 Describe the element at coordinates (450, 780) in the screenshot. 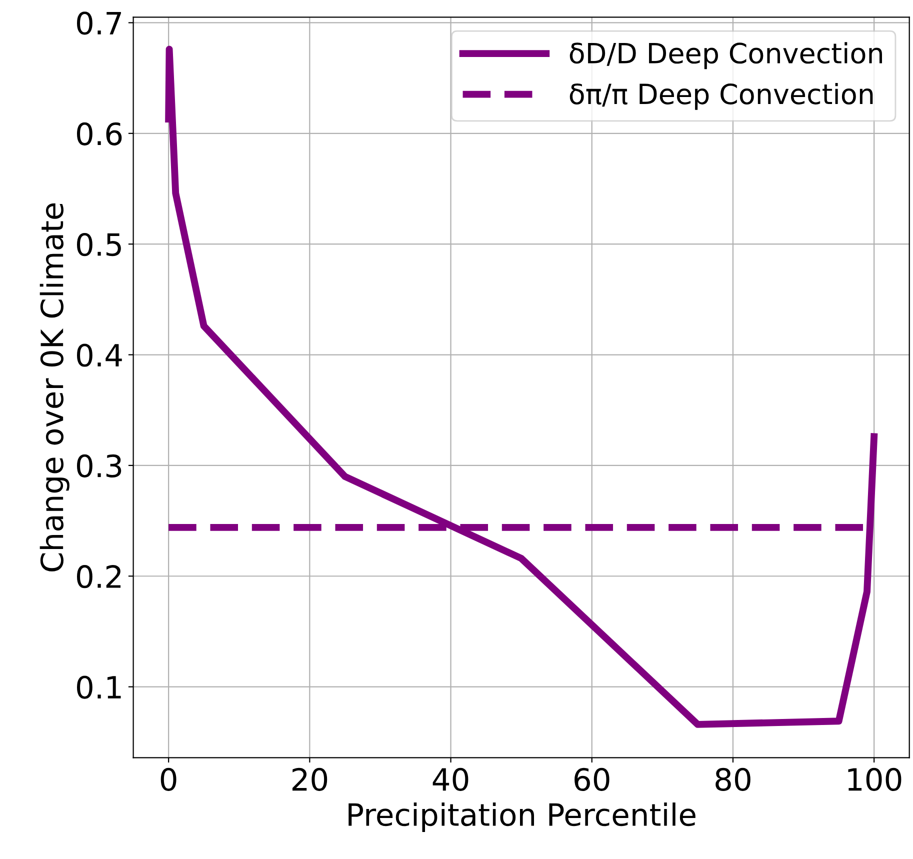

I see `x-tick-label: 40` at that location.